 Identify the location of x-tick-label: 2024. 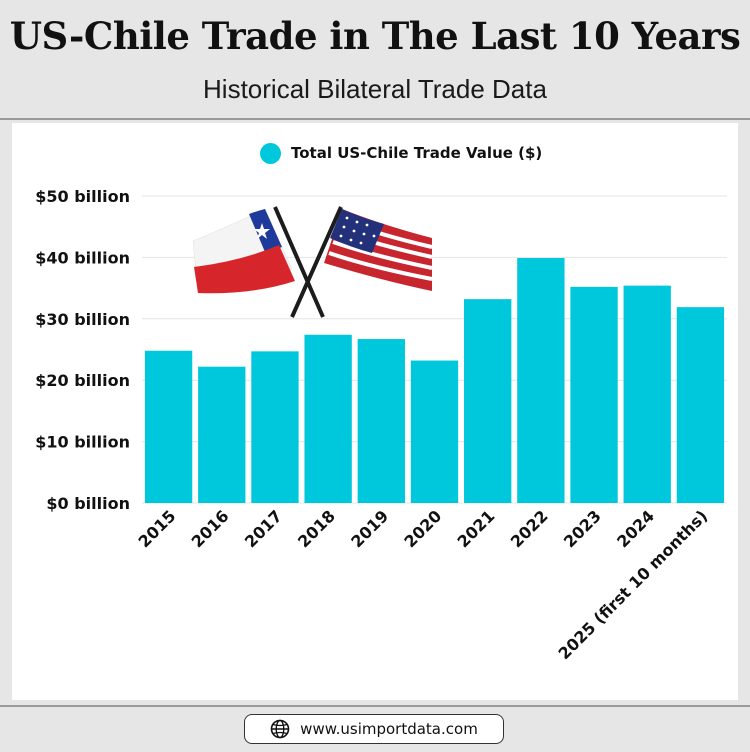
(635, 528).